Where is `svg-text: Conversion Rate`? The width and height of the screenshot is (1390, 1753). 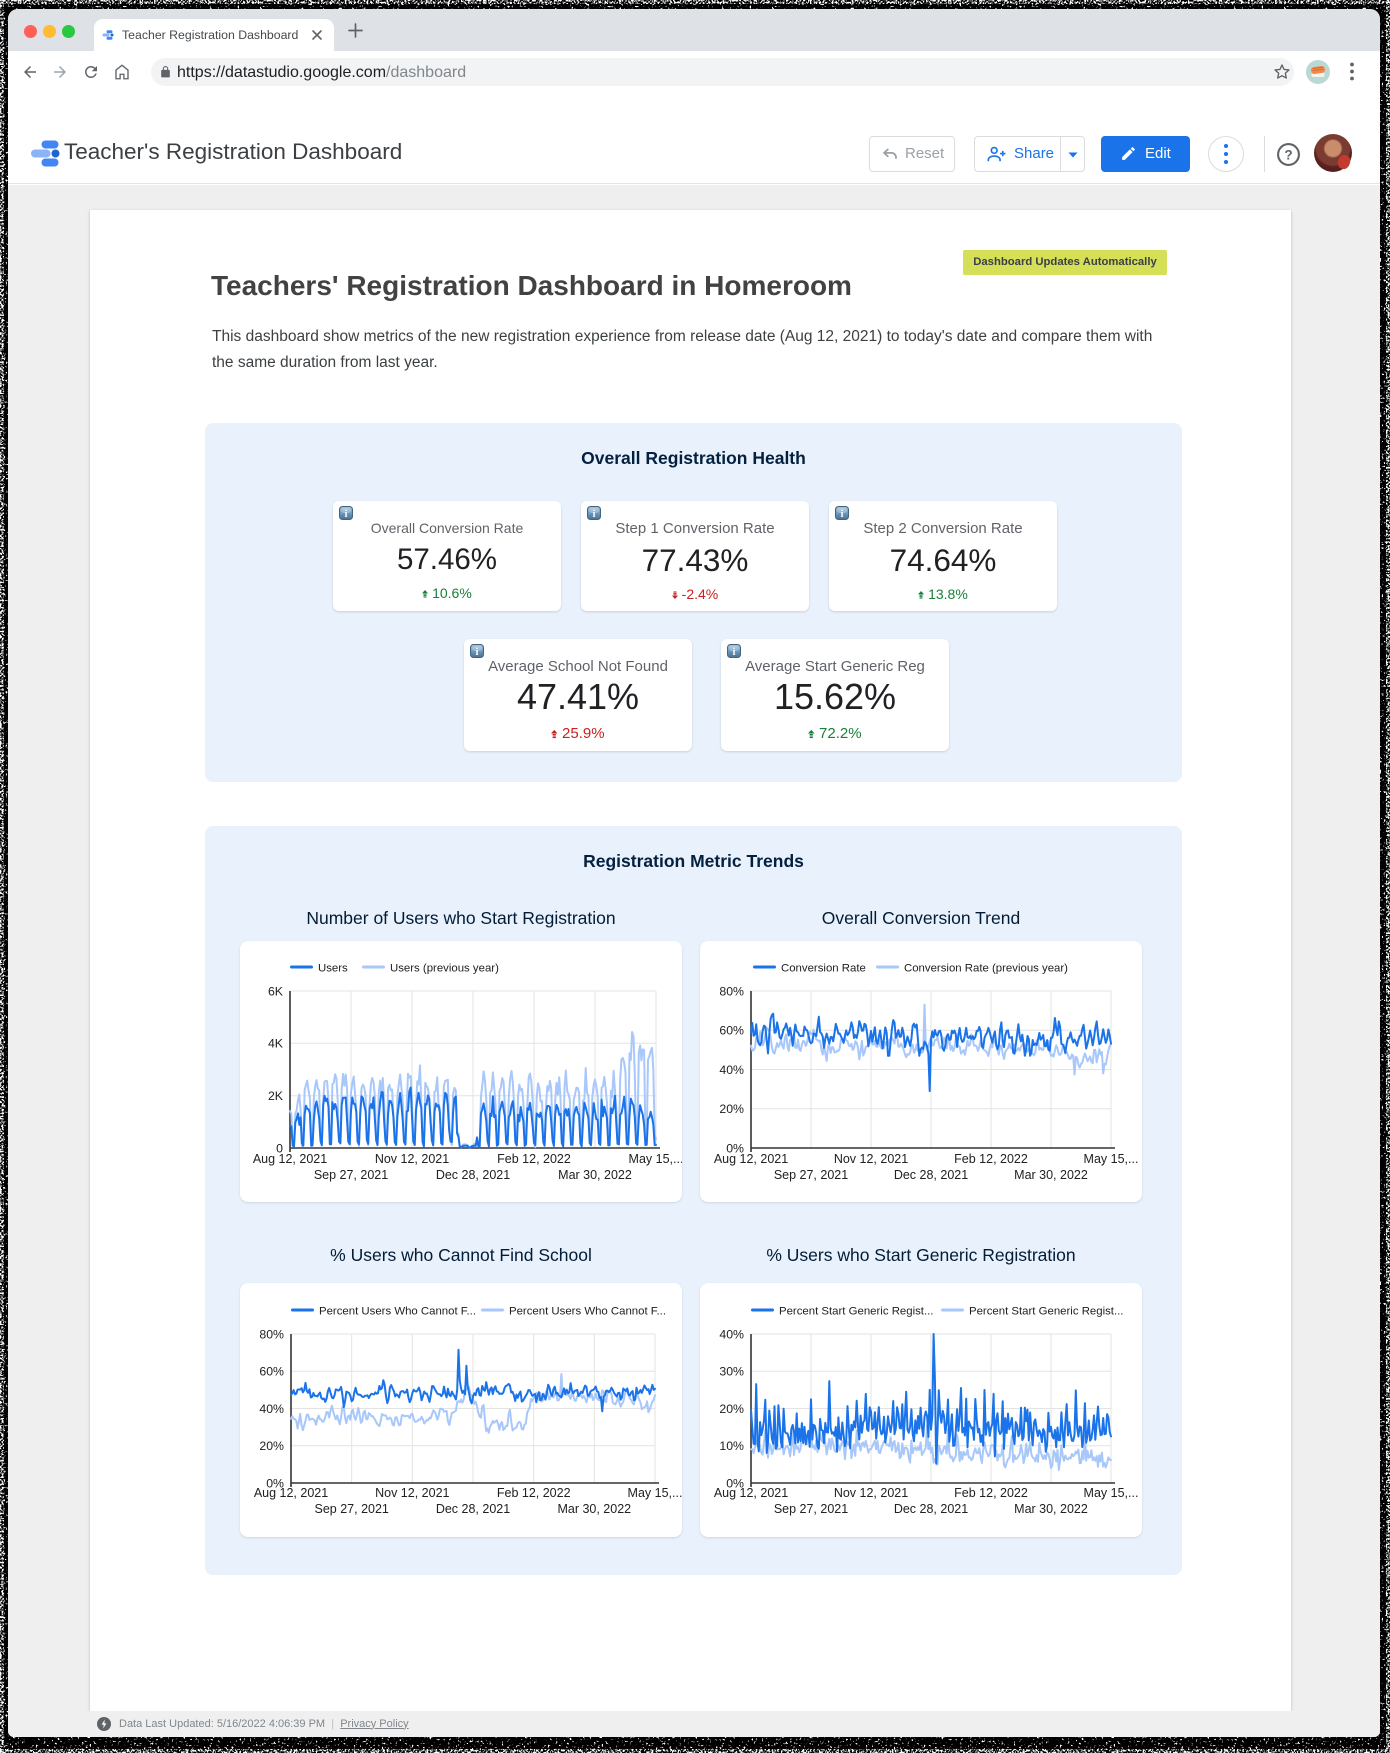 svg-text: Conversion Rate is located at coordinates (823, 969).